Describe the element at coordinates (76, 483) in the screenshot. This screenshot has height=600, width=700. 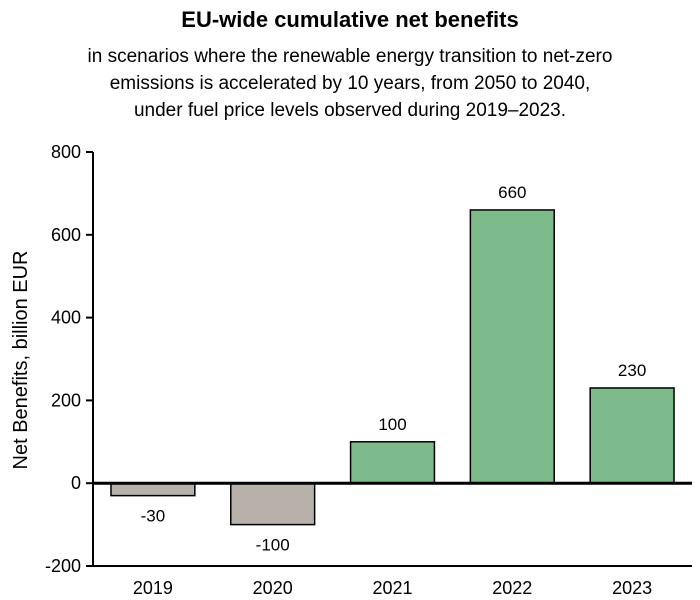
I see `y-tick-label: 0` at that location.